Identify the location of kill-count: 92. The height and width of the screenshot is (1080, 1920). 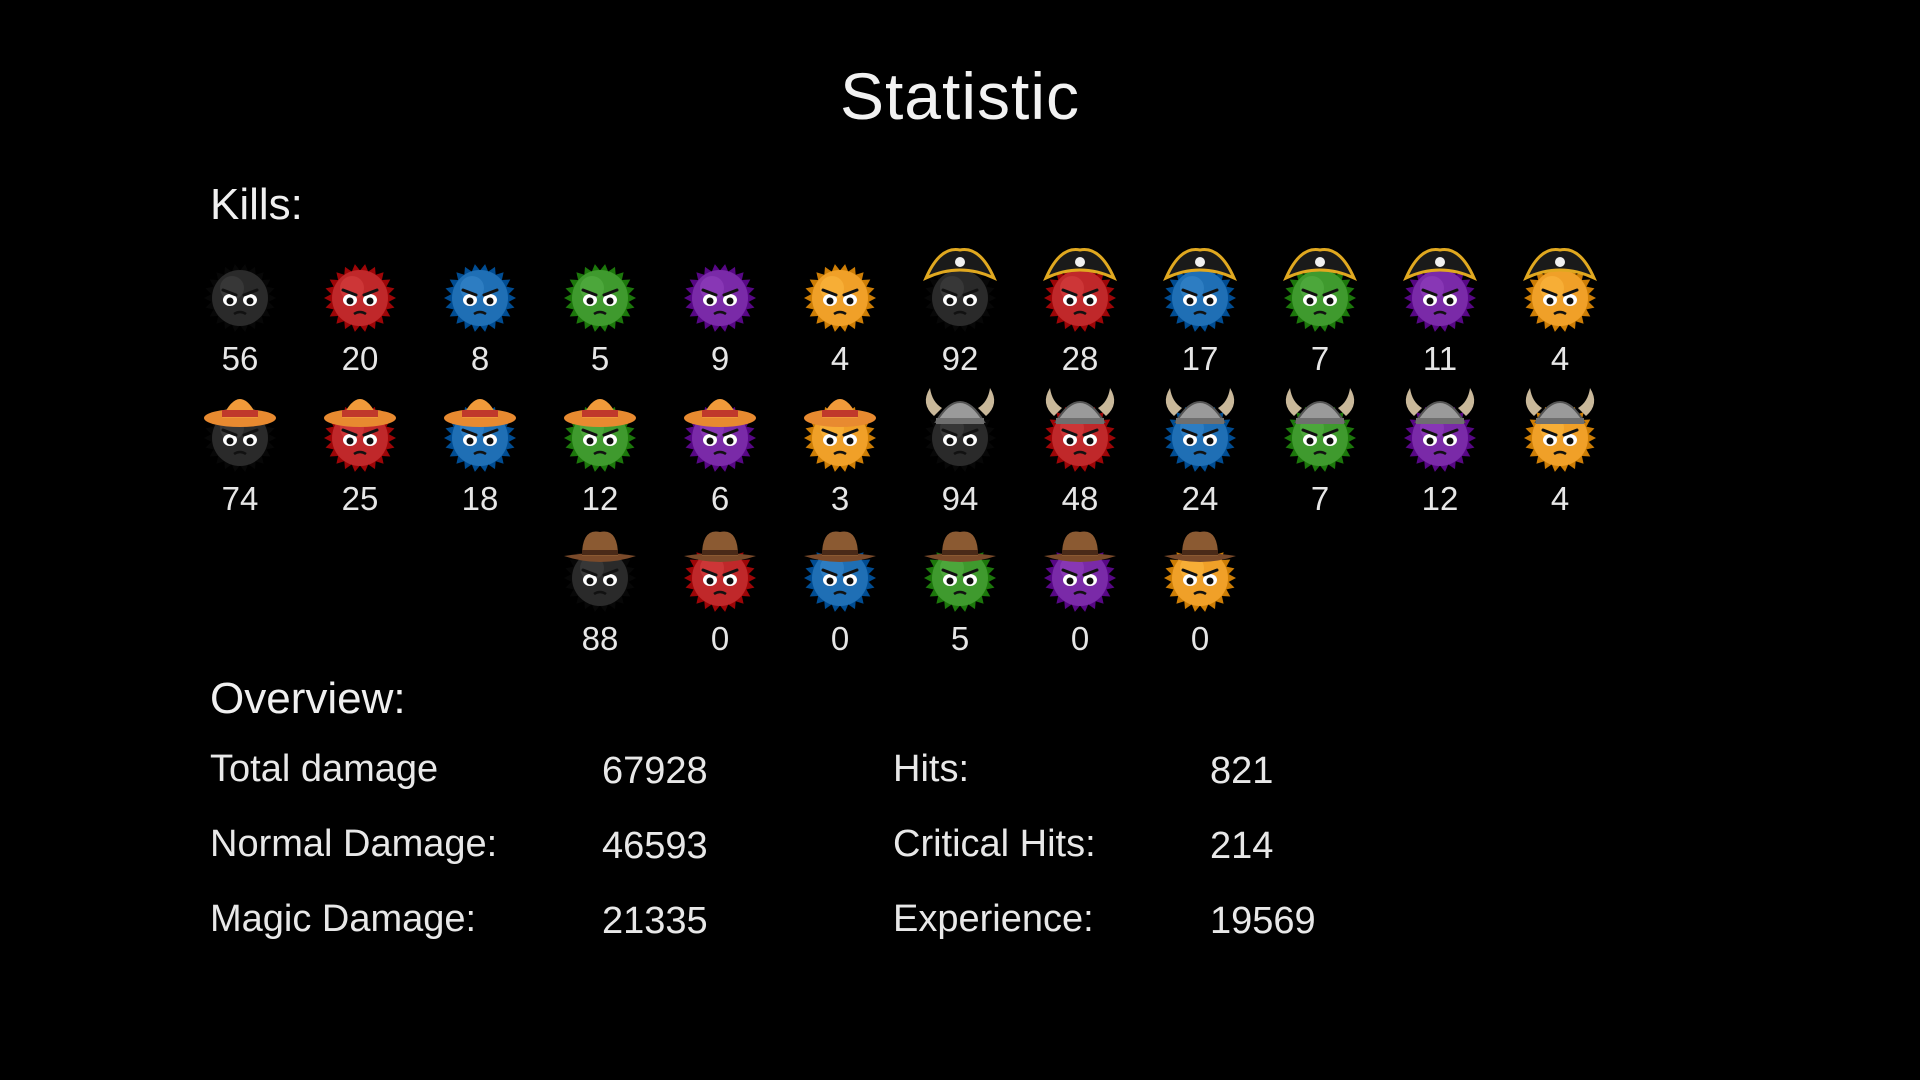
(960, 358).